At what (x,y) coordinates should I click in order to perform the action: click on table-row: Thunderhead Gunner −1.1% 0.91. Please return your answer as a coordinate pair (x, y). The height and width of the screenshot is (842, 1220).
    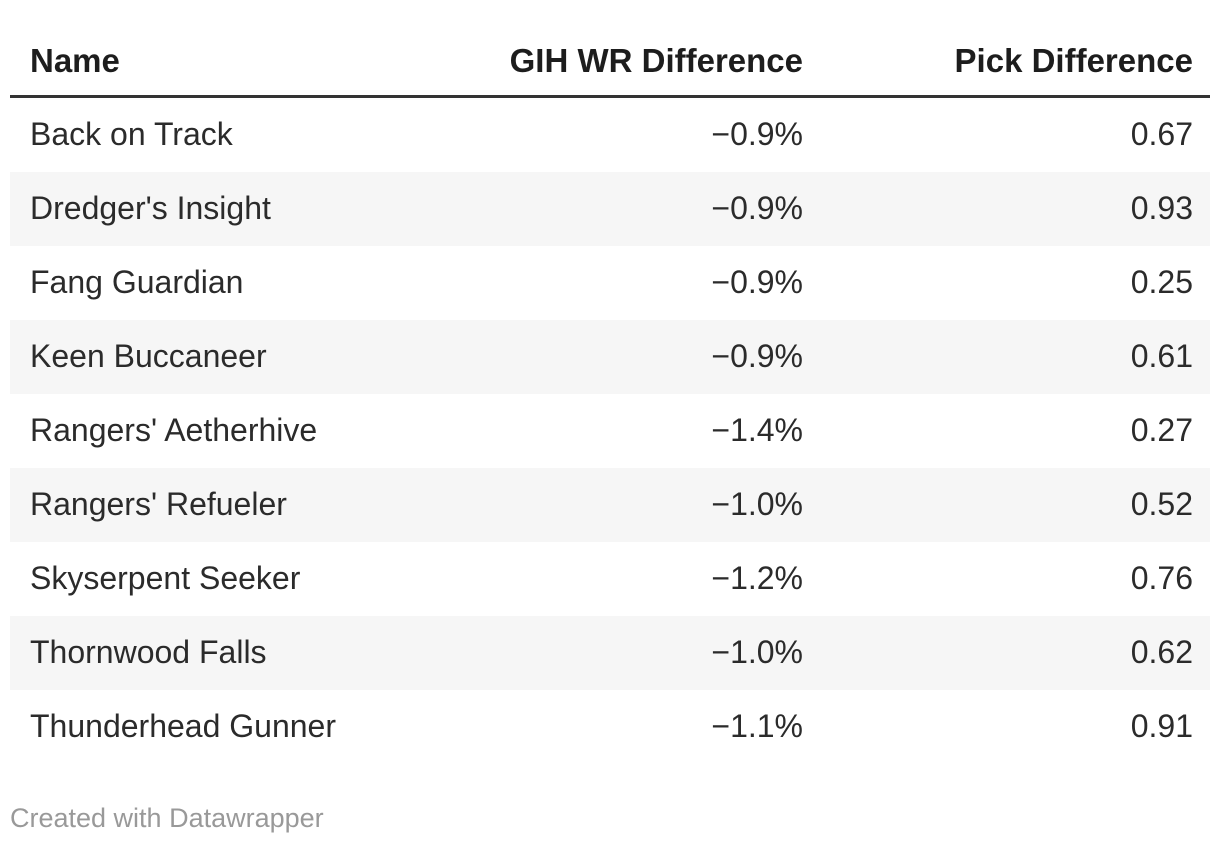
    Looking at the image, I should click on (610, 727).